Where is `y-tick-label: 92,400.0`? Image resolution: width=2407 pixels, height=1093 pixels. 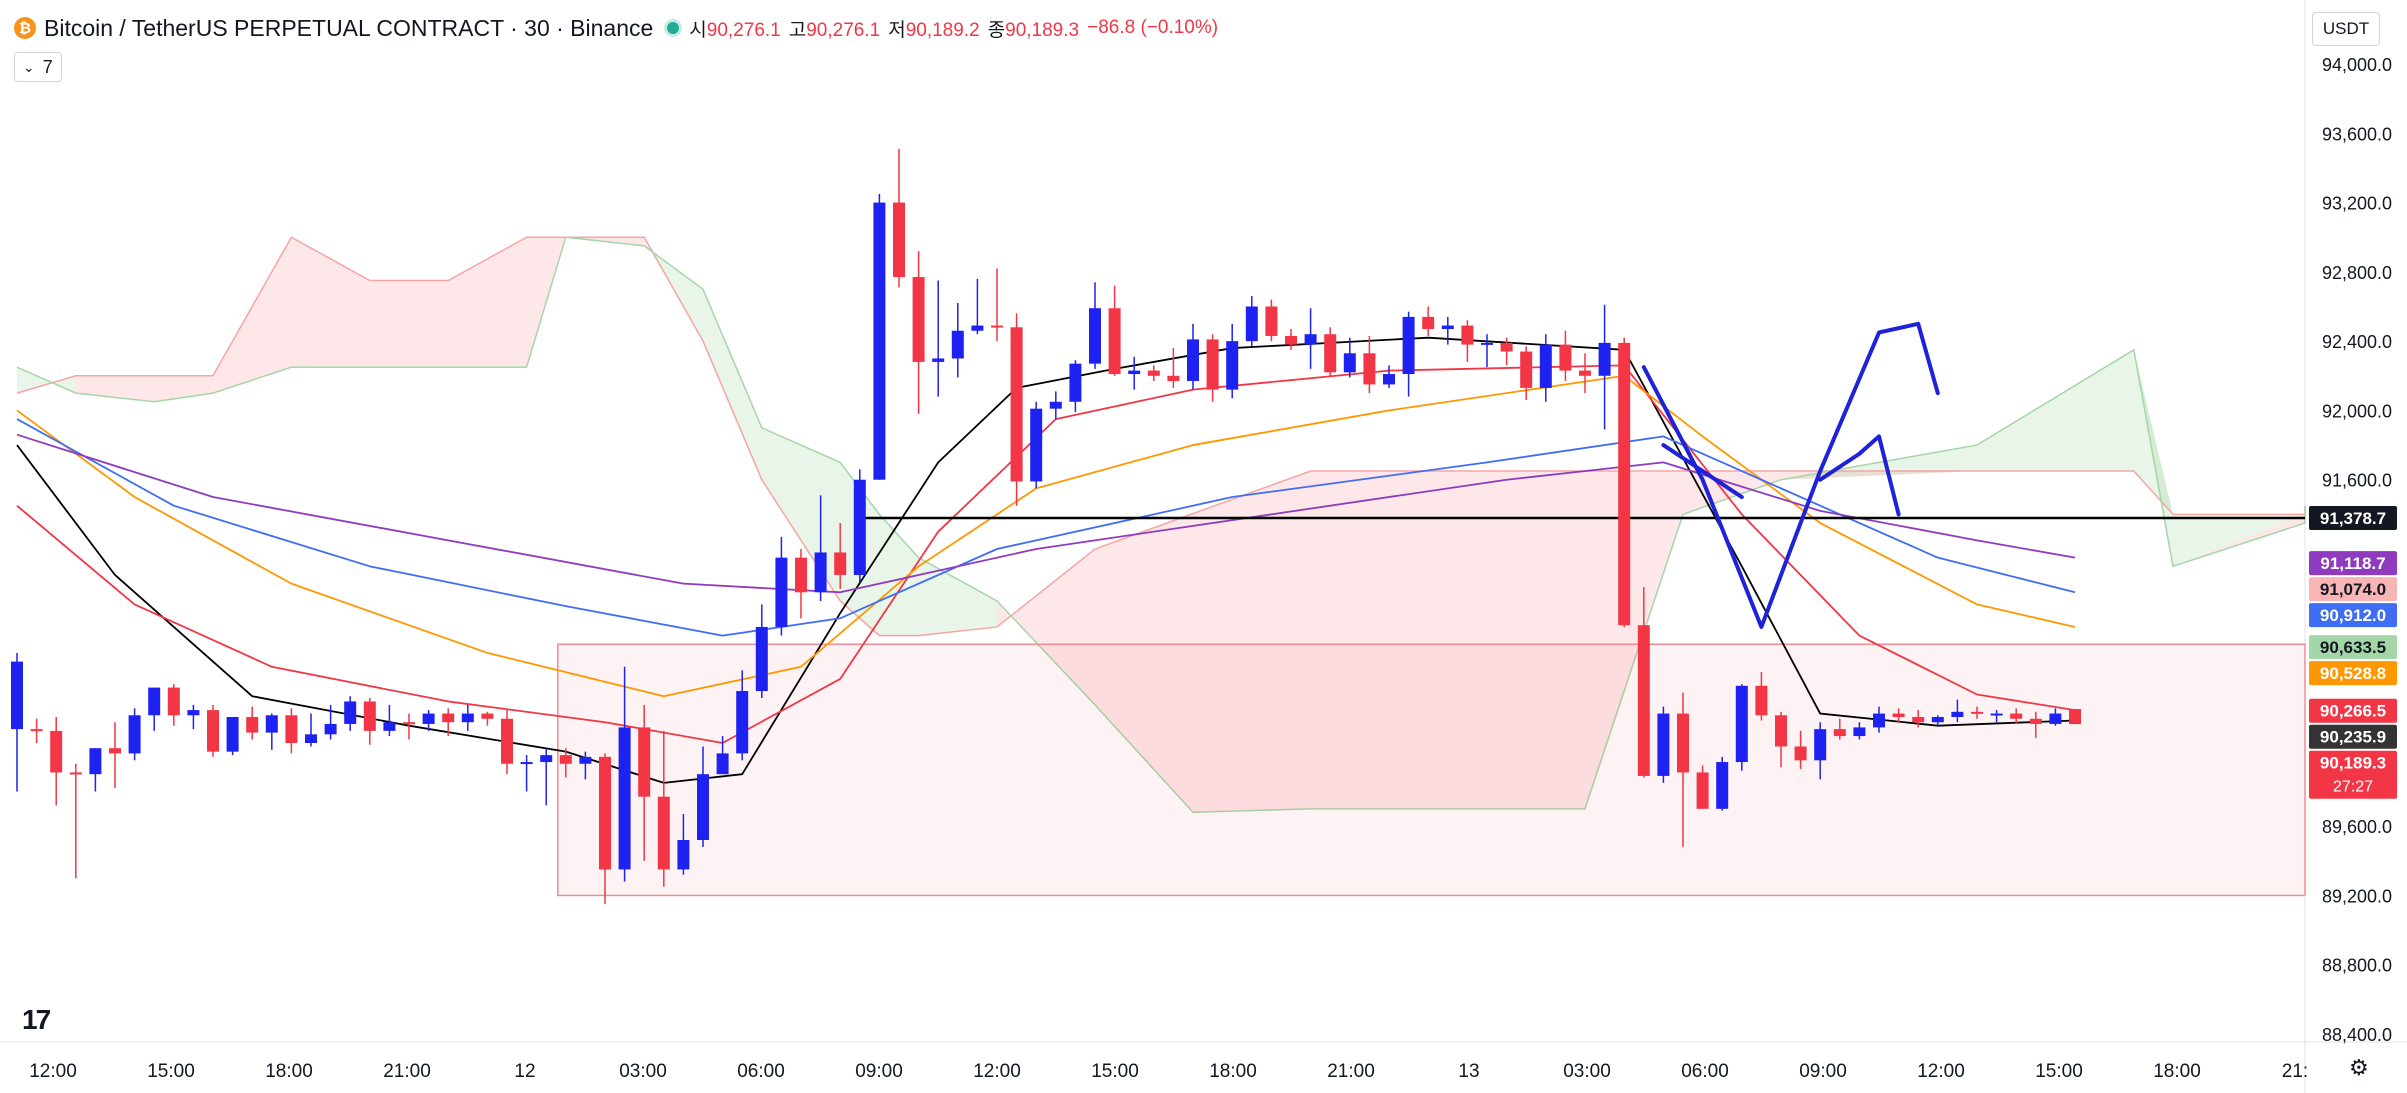 y-tick-label: 92,400.0 is located at coordinates (2357, 342).